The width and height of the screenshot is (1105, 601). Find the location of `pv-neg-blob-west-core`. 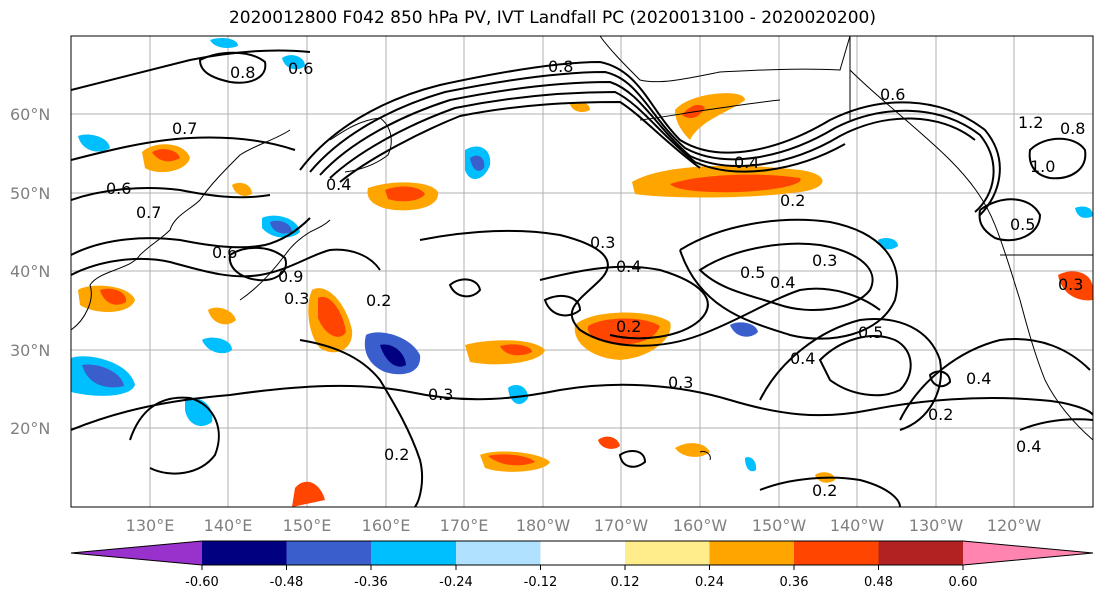

pv-neg-blob-west-core is located at coordinates (477, 163).